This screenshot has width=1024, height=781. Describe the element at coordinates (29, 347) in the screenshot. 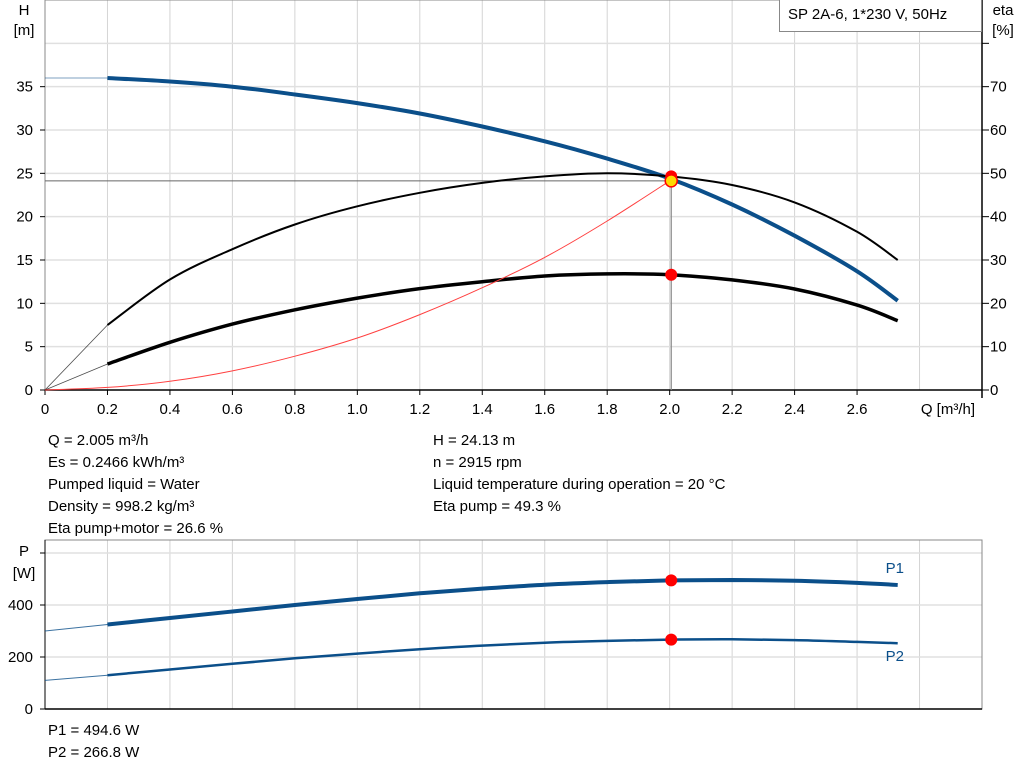

I see `y-tick-label-left: 5` at that location.